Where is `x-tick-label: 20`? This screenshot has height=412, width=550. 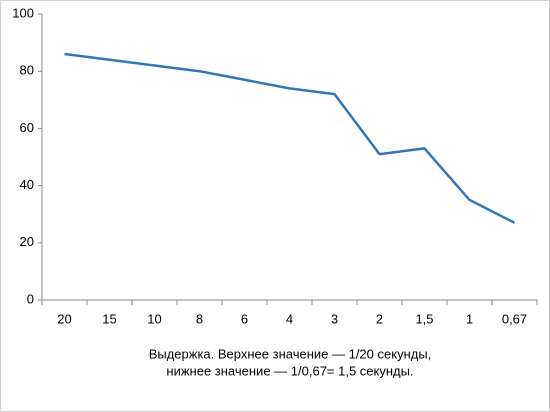 x-tick-label: 20 is located at coordinates (64, 318).